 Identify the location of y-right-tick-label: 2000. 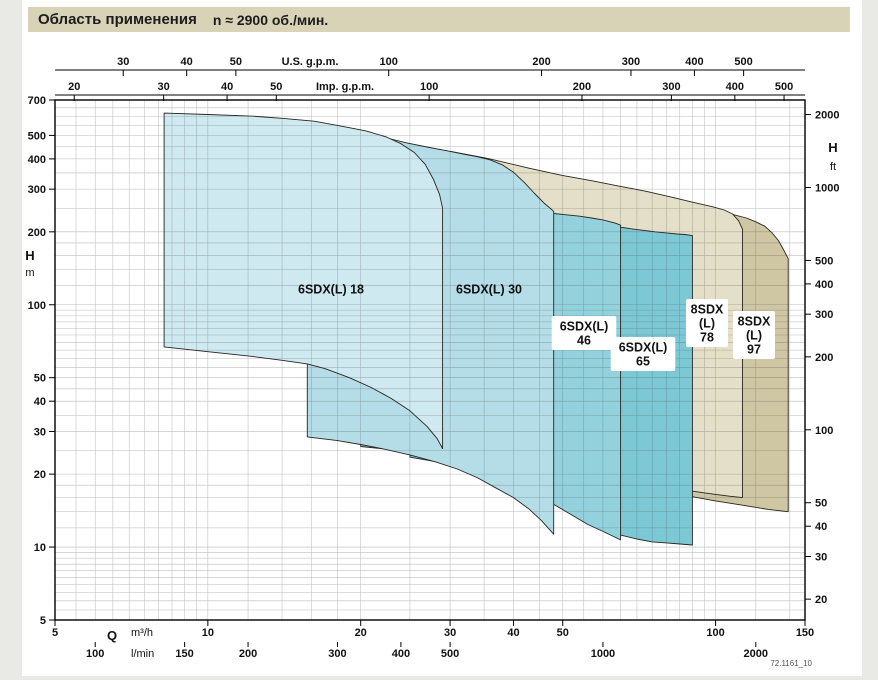
(827, 116).